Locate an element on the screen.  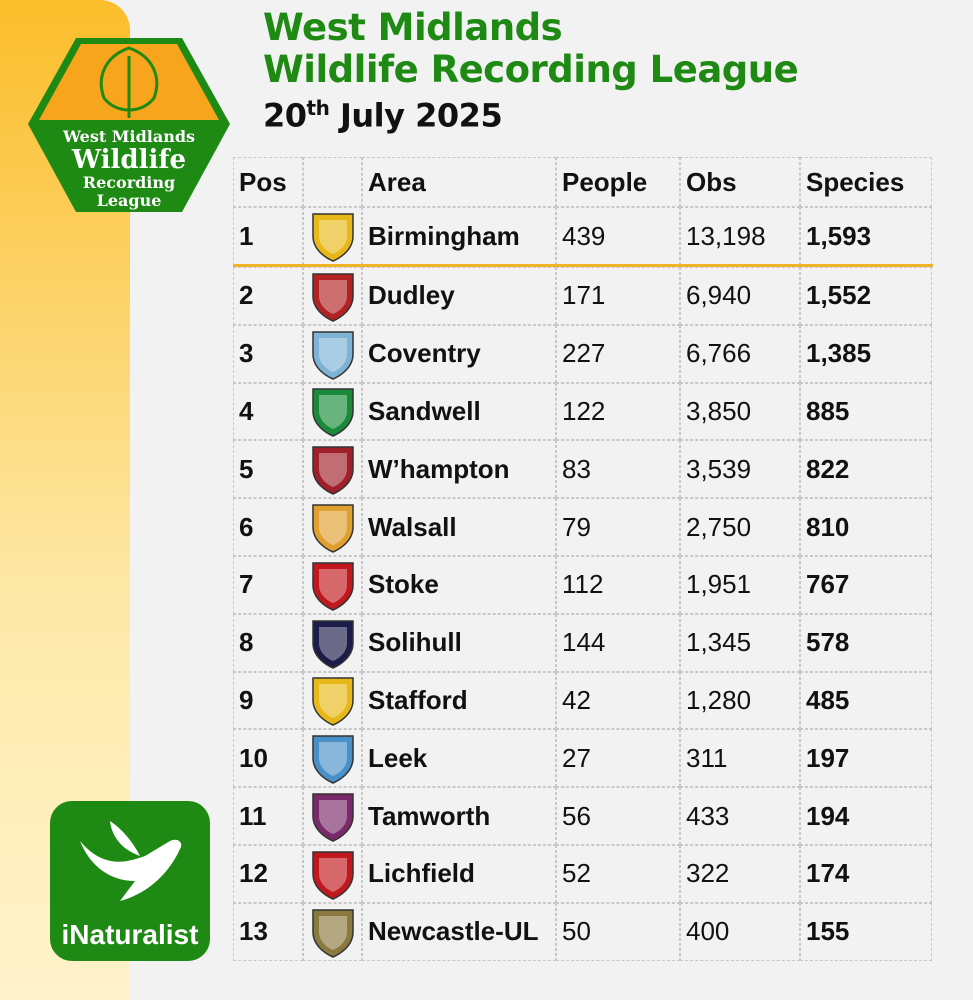
people-cell: 83 is located at coordinates (618, 469).